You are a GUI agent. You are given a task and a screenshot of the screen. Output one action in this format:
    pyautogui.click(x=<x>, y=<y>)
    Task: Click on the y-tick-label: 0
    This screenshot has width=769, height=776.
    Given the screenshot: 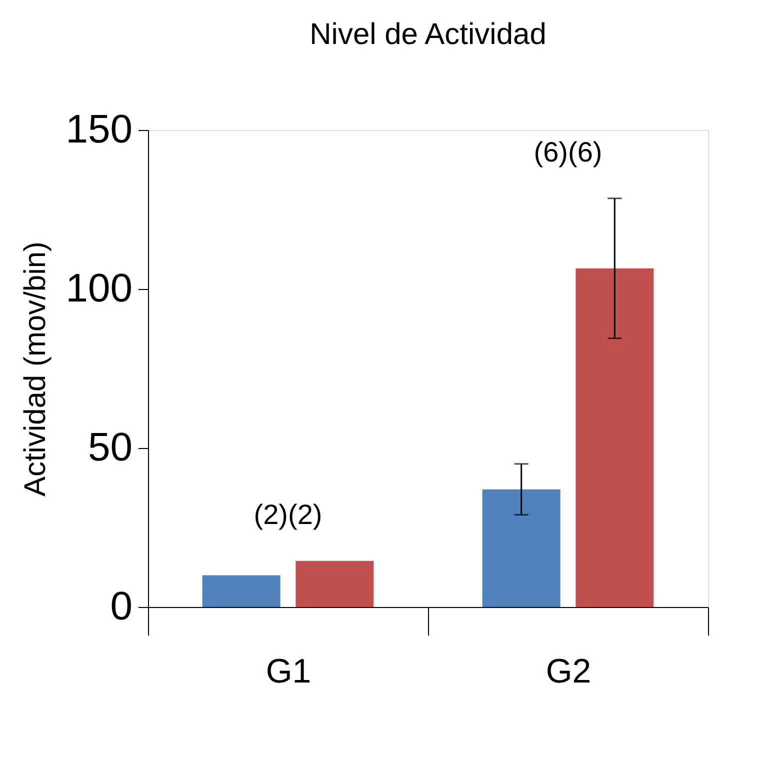 What is the action you would take?
    pyautogui.click(x=121, y=606)
    